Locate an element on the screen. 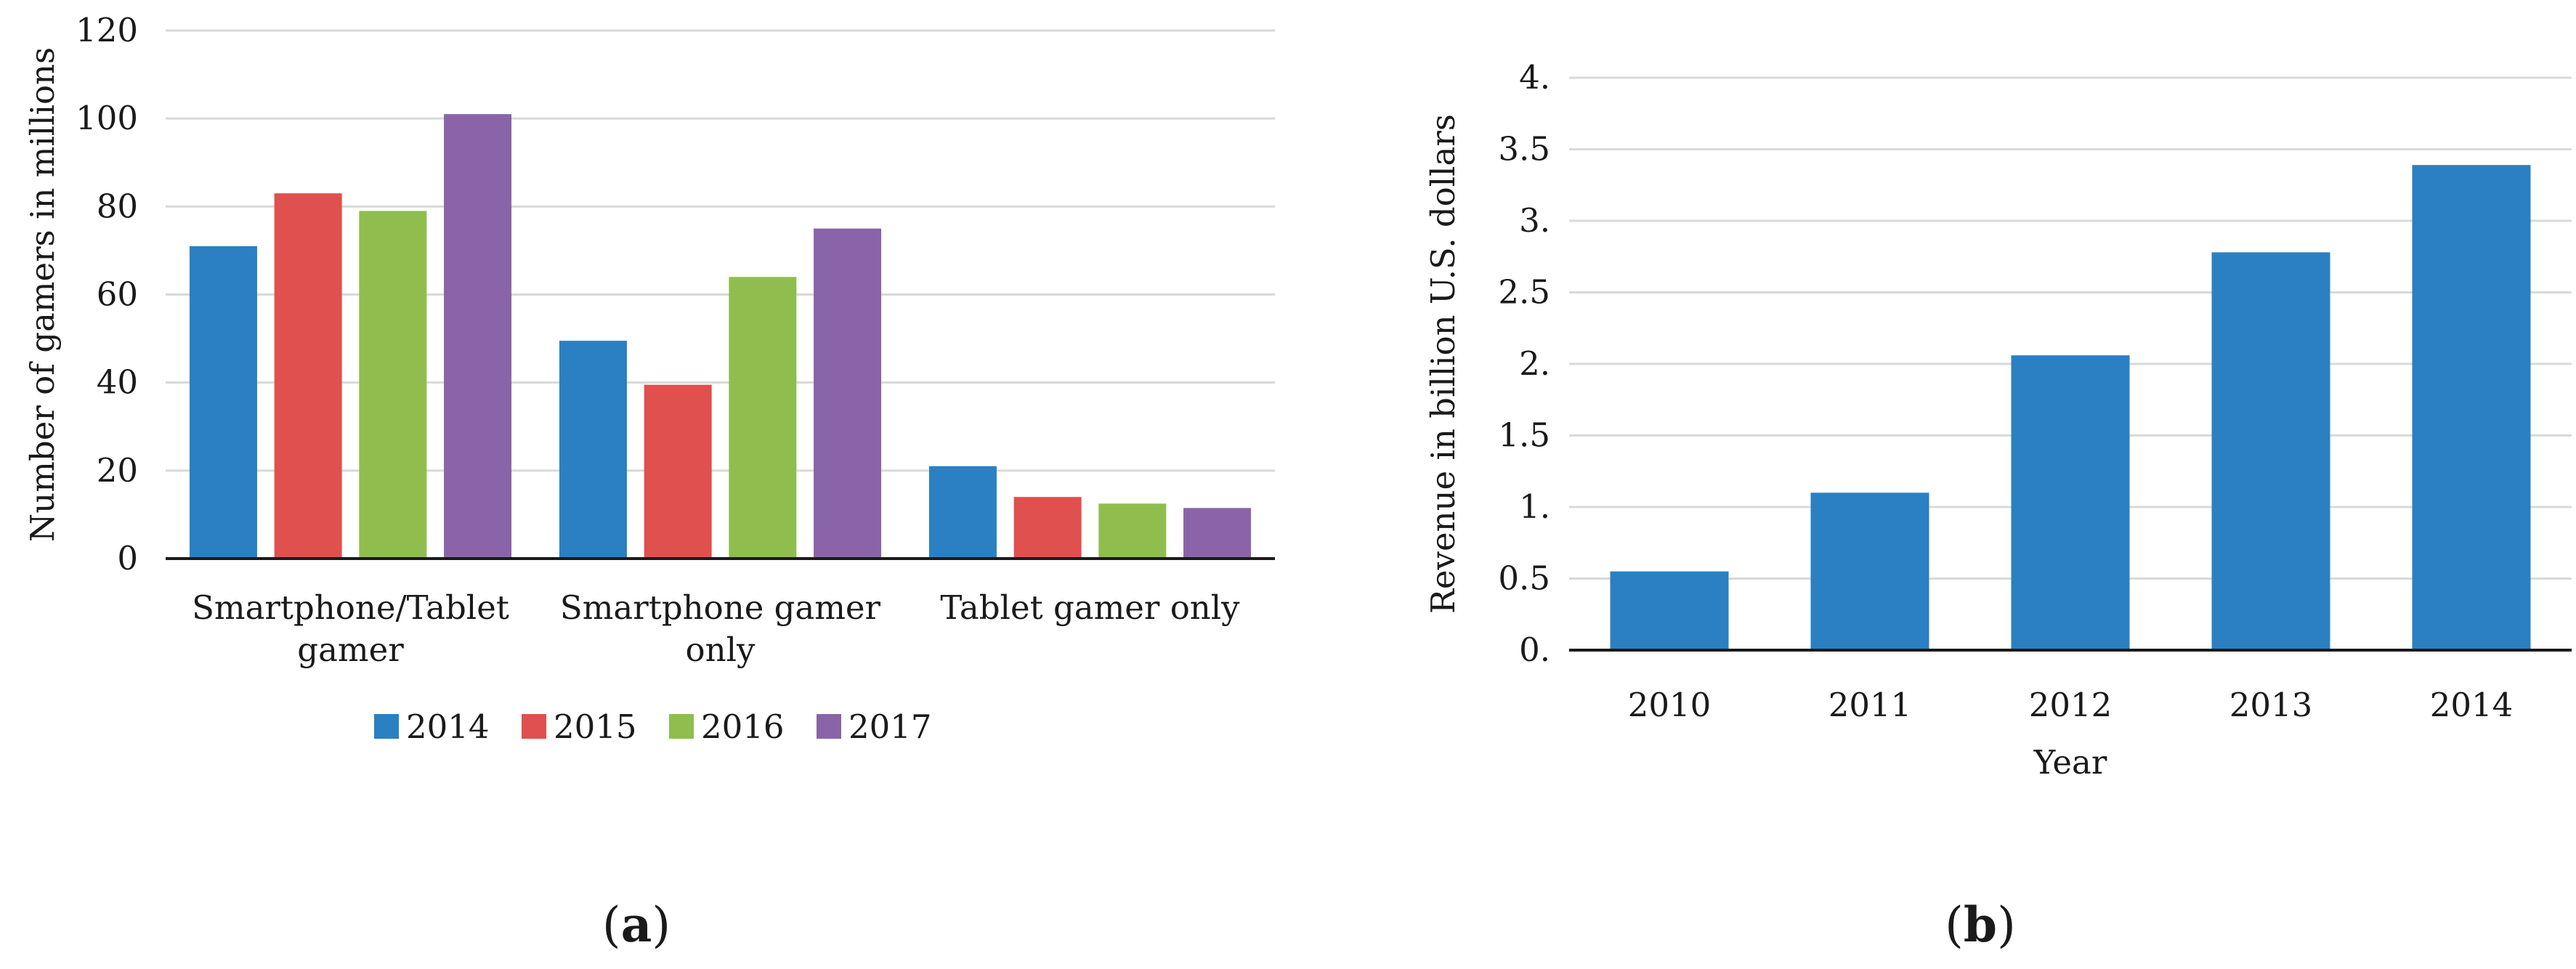  y-tick-label-b: 3. is located at coordinates (1534, 220).